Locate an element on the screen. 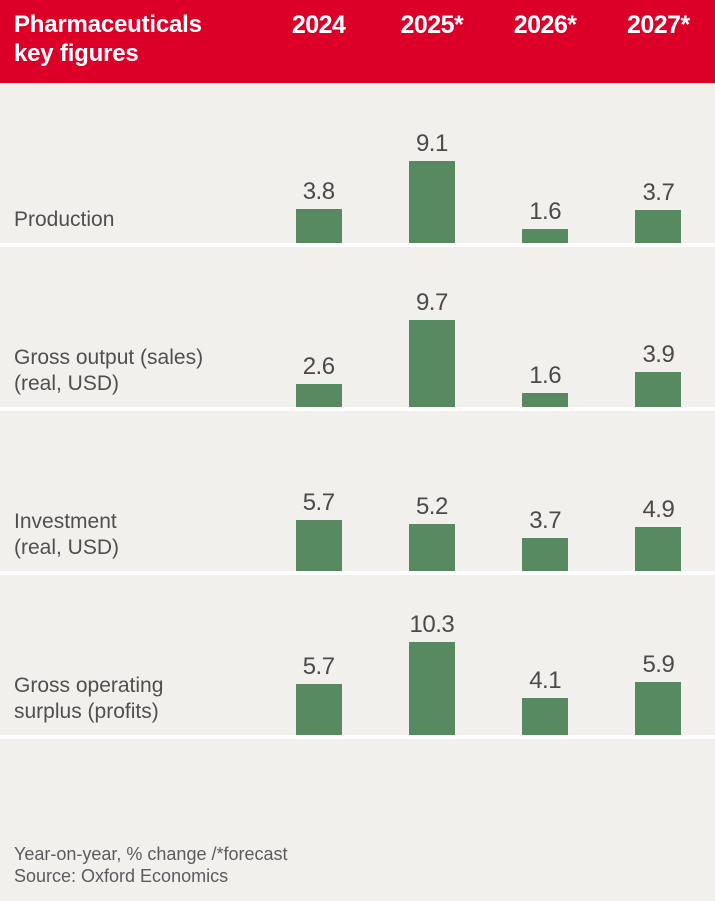 This screenshot has width=715, height=901. row-label-line: surplus (profits) is located at coordinates (86, 711).